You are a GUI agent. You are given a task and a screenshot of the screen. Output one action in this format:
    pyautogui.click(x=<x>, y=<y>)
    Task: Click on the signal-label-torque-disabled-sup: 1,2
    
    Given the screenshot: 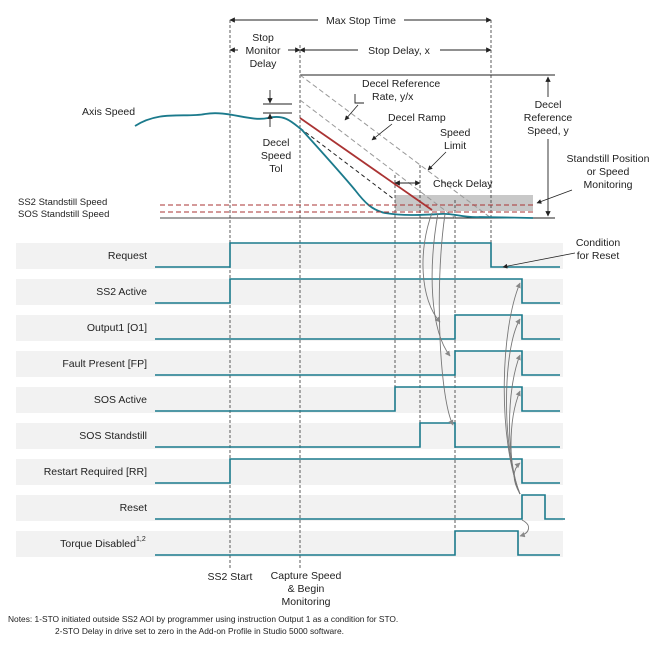 What is the action you would take?
    pyautogui.click(x=141, y=539)
    